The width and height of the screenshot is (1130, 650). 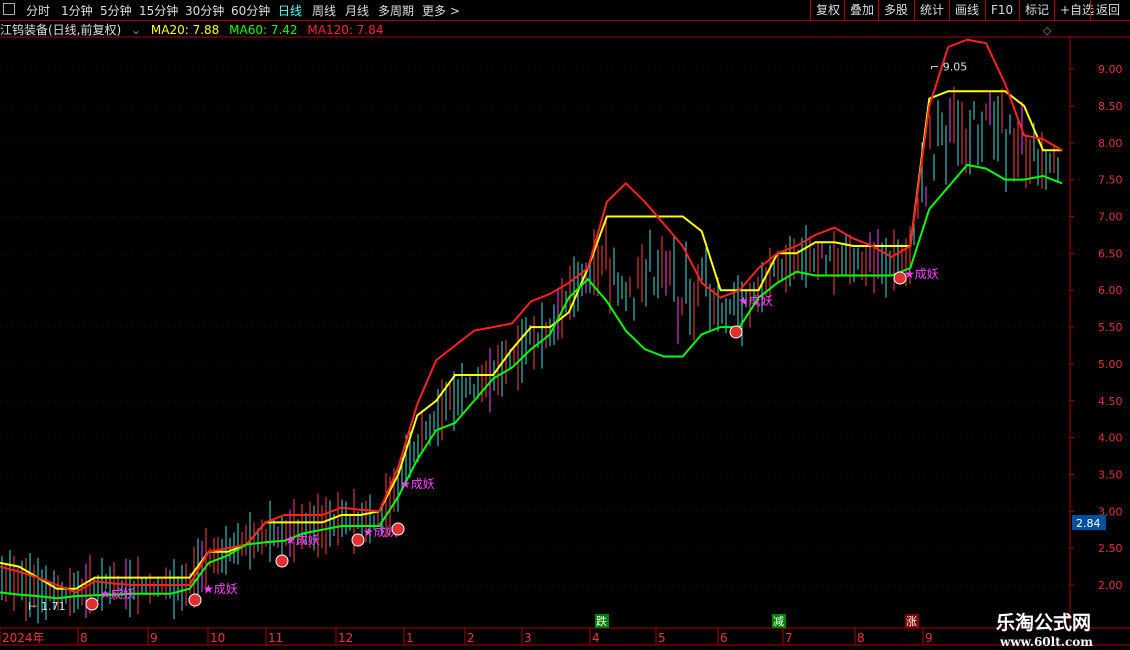 What do you see at coordinates (1110, 548) in the screenshot?
I see `y-tick-label: 2.50` at bounding box center [1110, 548].